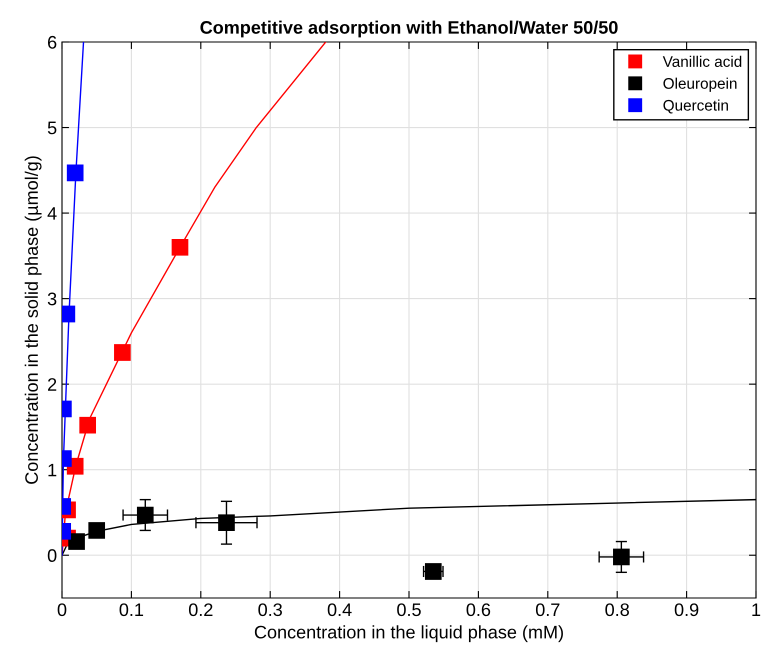  Describe the element at coordinates (52, 128) in the screenshot. I see `y-tick-label: 5` at that location.